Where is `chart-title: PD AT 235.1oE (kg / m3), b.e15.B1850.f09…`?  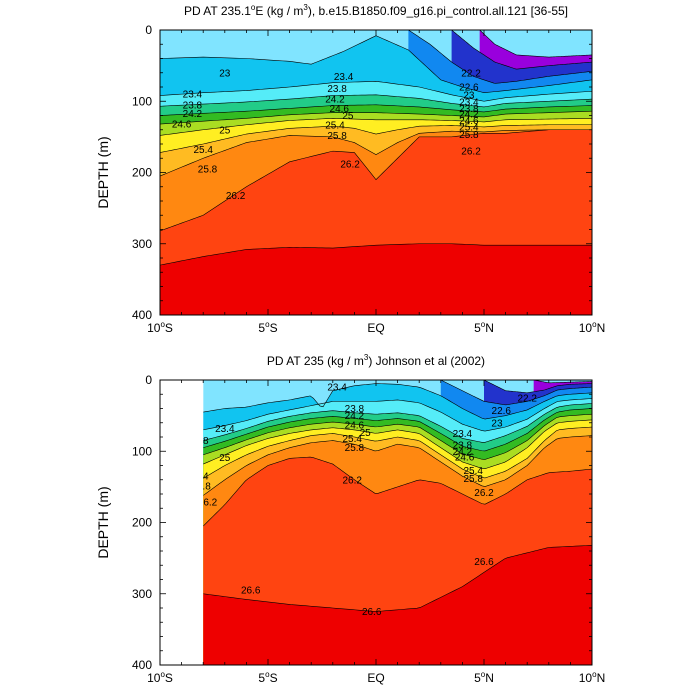
chart-title: PD AT 235.1oE (kg / m3), b.e15.B1850.f09… is located at coordinates (376, 10).